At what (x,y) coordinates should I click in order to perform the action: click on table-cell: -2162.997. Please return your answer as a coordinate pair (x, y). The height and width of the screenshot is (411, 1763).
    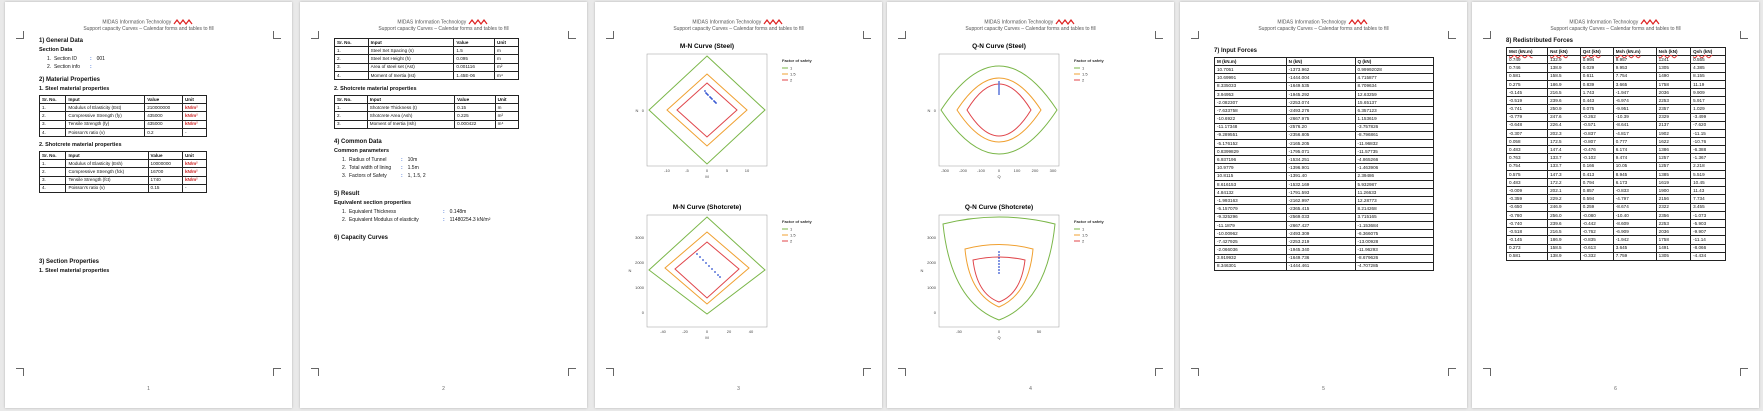
    Looking at the image, I should click on (1320, 201).